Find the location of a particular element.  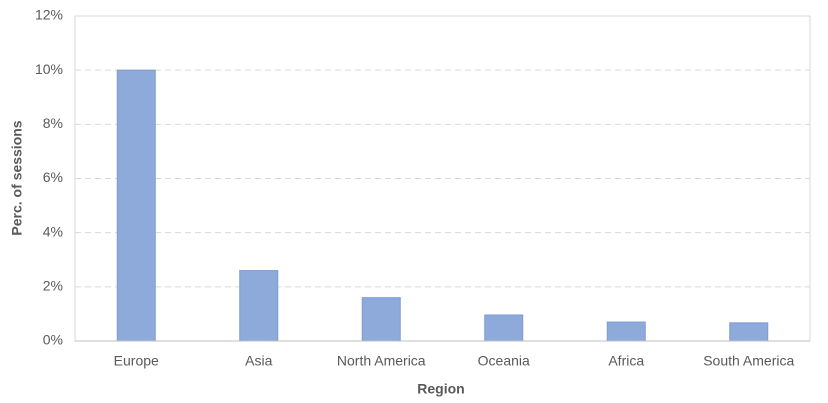

x-tick-label: South America is located at coordinates (748, 361).